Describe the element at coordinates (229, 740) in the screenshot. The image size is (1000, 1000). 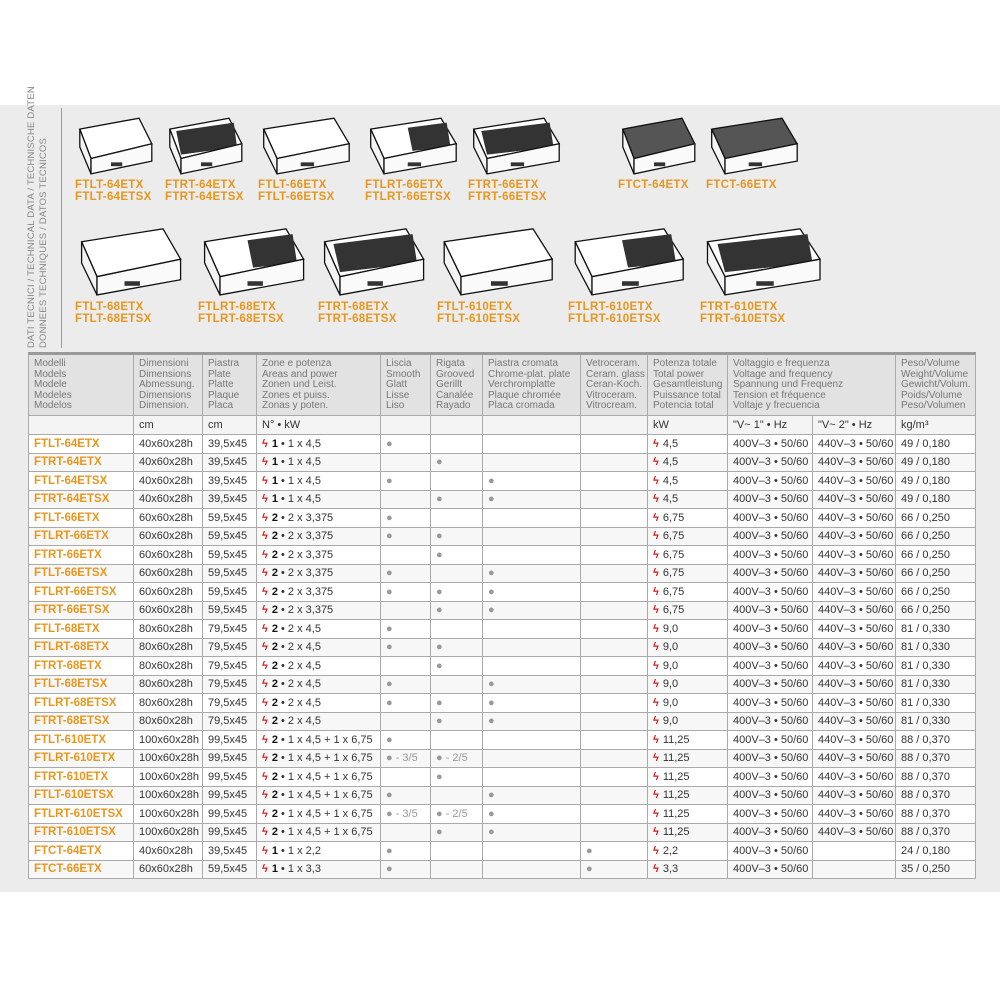
I see `plate-size: 99,5x45` at that location.